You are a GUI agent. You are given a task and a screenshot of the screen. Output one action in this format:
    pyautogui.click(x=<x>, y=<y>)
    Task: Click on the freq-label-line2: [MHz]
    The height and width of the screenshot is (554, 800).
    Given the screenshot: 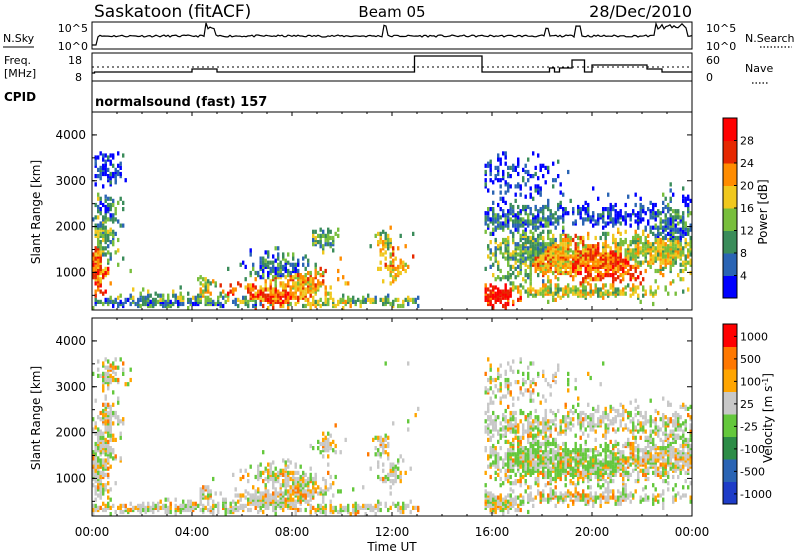 What is the action you would take?
    pyautogui.click(x=20, y=73)
    